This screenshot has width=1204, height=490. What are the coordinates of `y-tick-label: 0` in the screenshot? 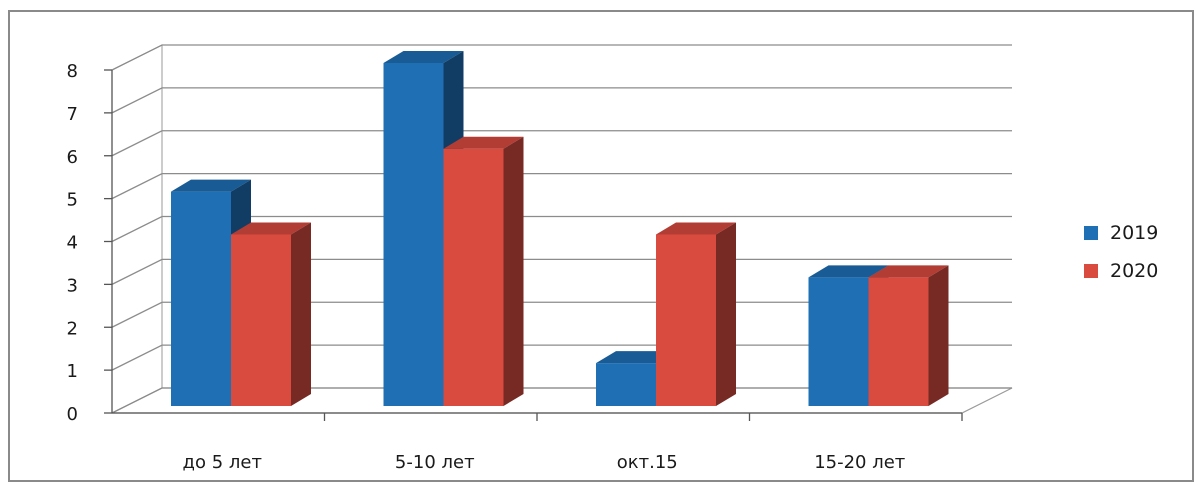 It's located at (72, 414).